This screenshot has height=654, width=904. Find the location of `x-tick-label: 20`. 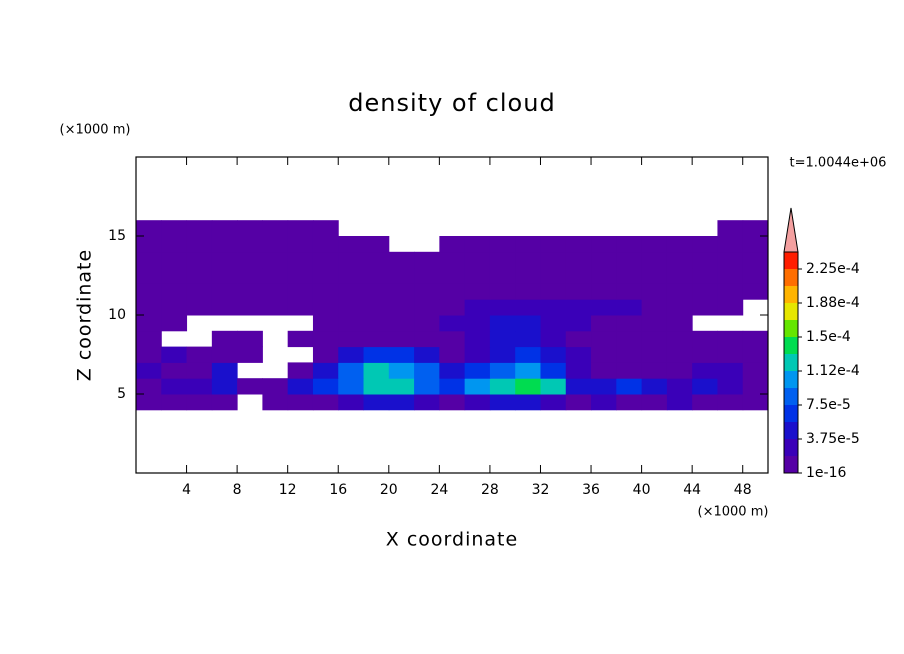

x-tick-label: 20 is located at coordinates (389, 490).